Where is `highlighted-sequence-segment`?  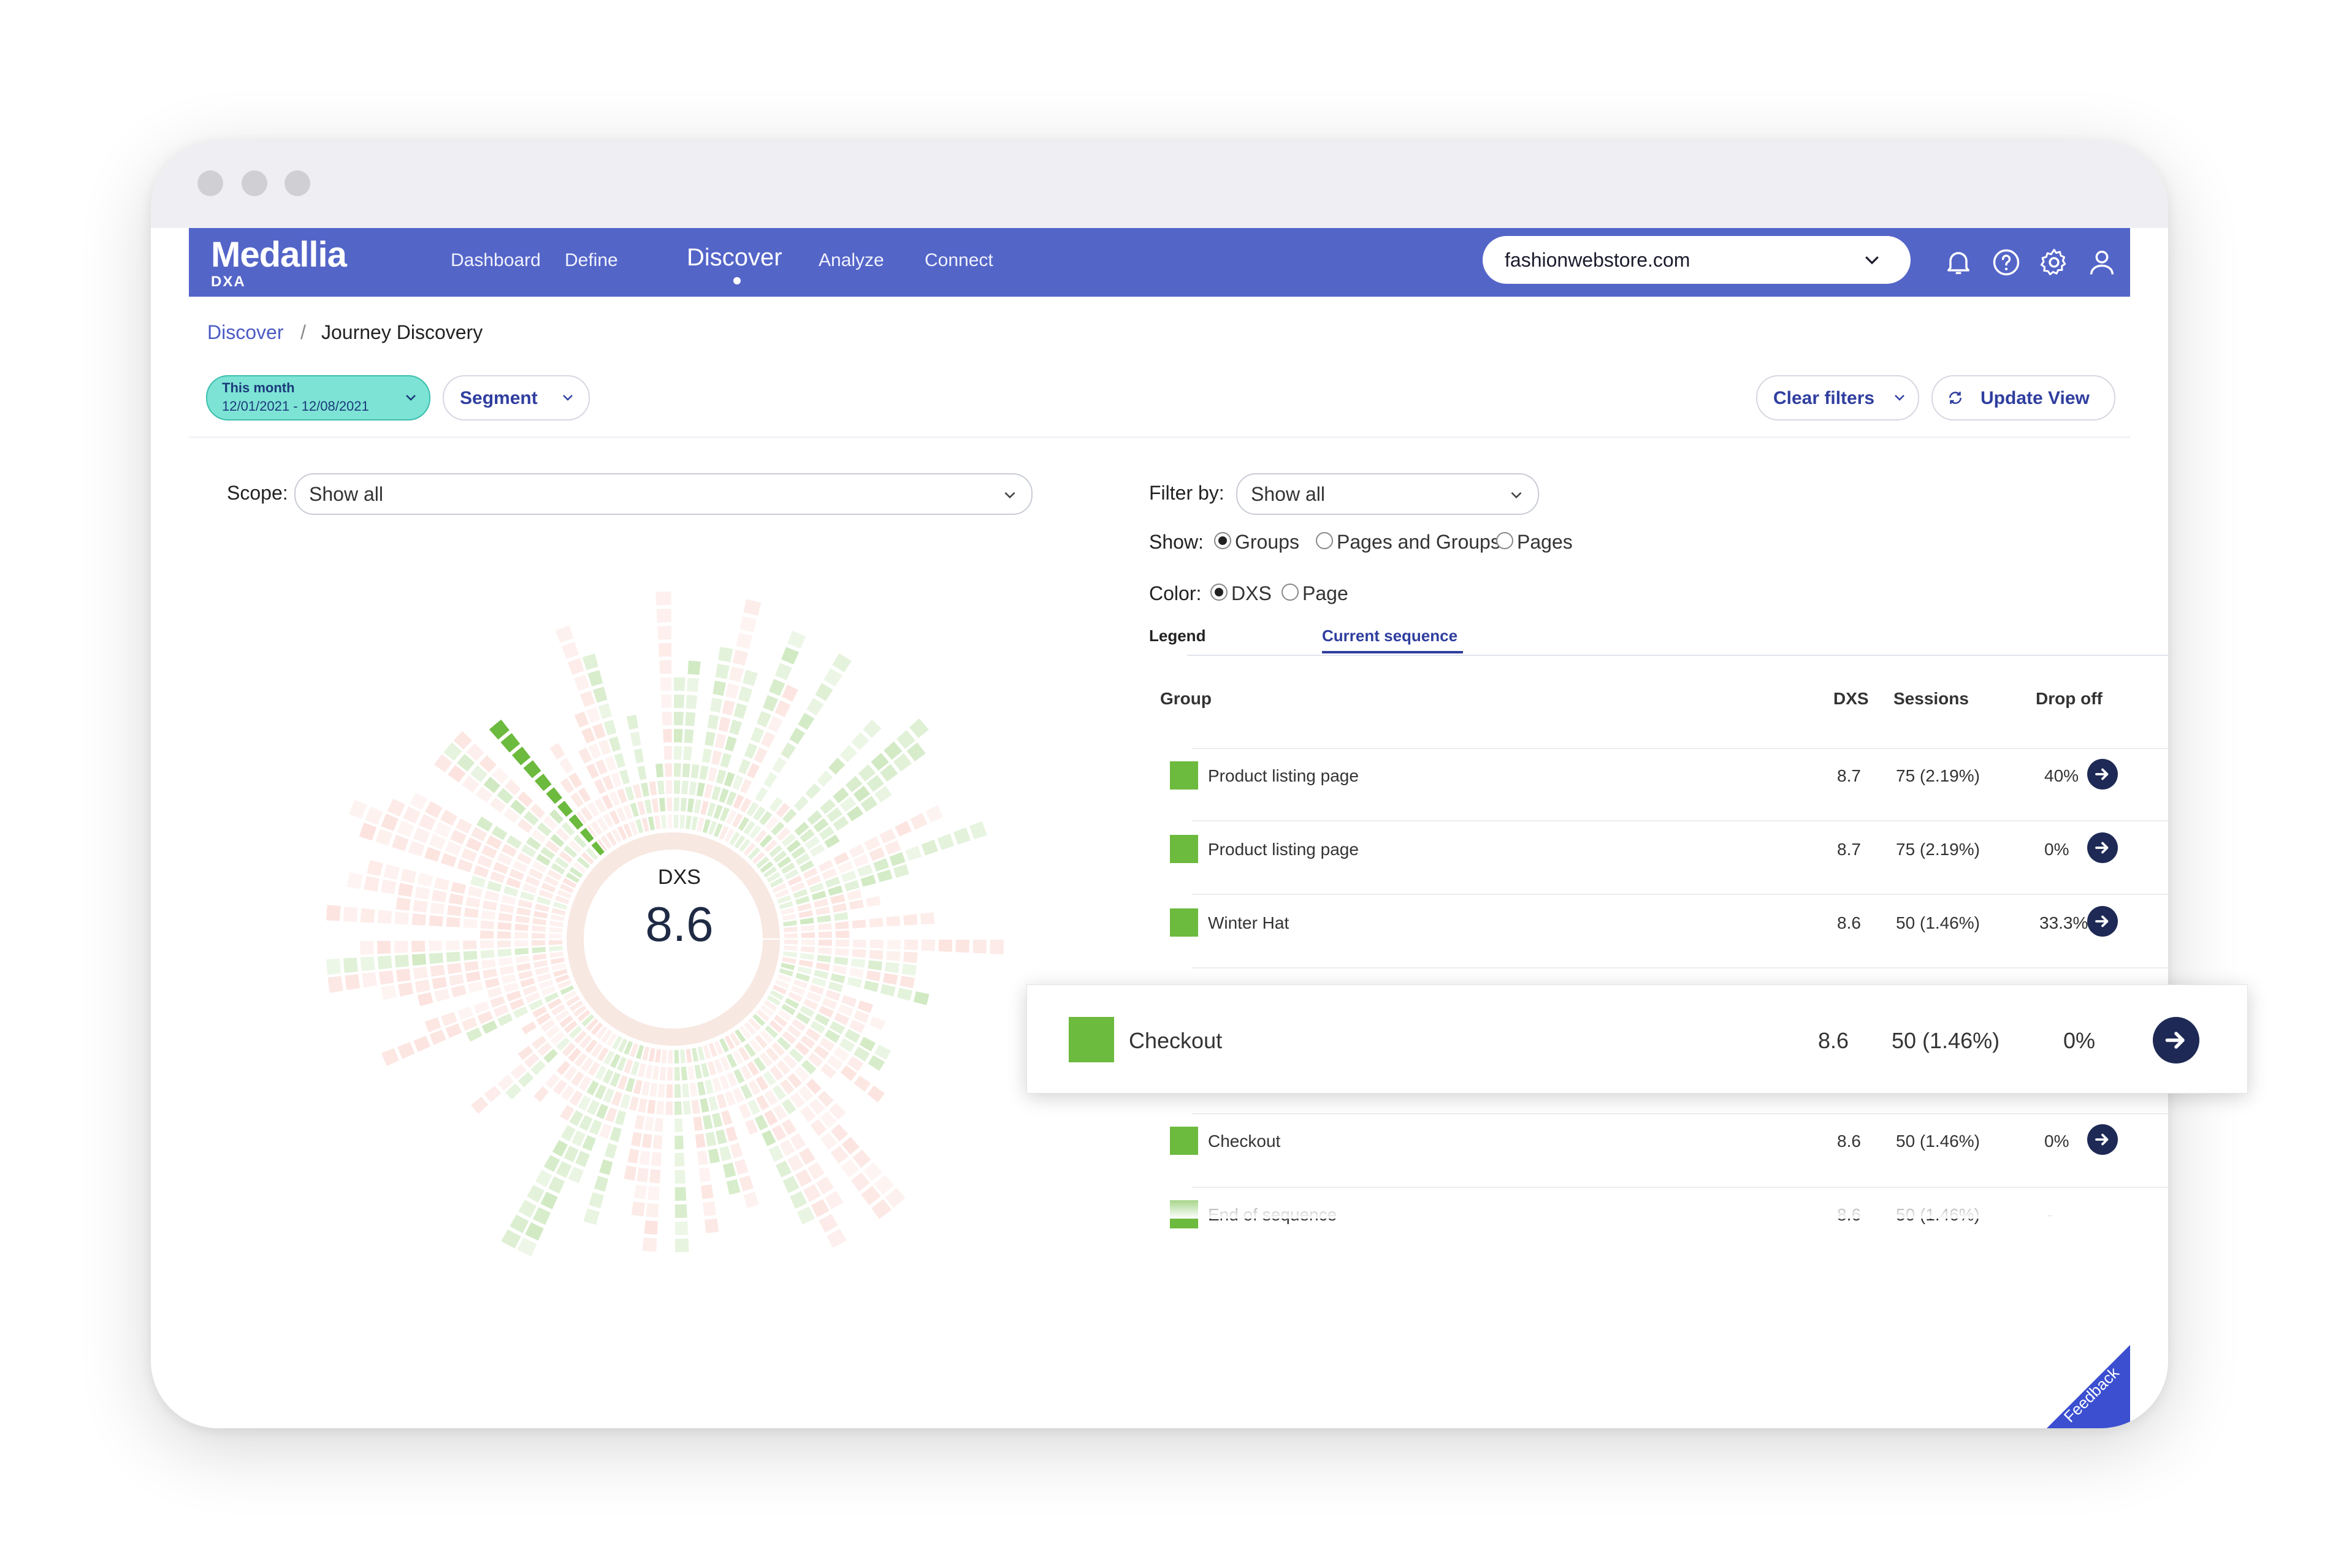
highlighted-sequence-segment is located at coordinates (587, 836).